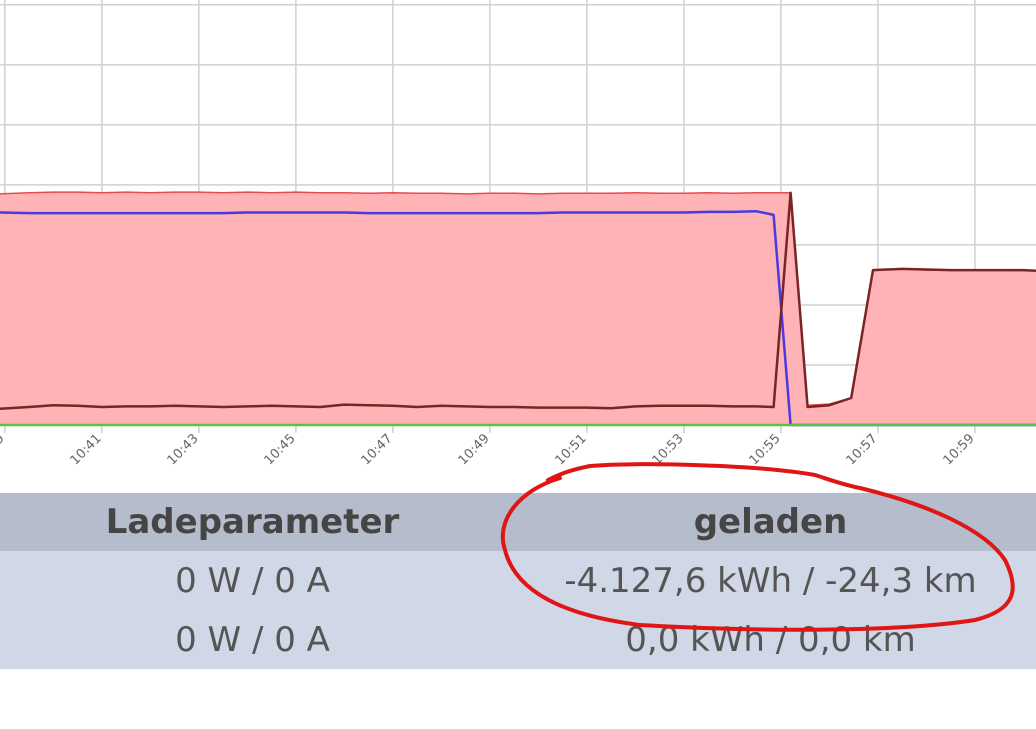  Describe the element at coordinates (765, 449) in the screenshot. I see `x-tick-label: 10:55` at that location.